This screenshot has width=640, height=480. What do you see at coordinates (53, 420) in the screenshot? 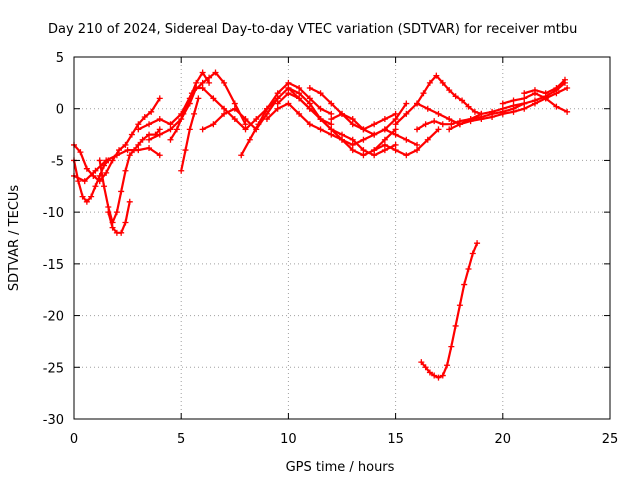
I see `y-tick-label: -30` at bounding box center [53, 420].